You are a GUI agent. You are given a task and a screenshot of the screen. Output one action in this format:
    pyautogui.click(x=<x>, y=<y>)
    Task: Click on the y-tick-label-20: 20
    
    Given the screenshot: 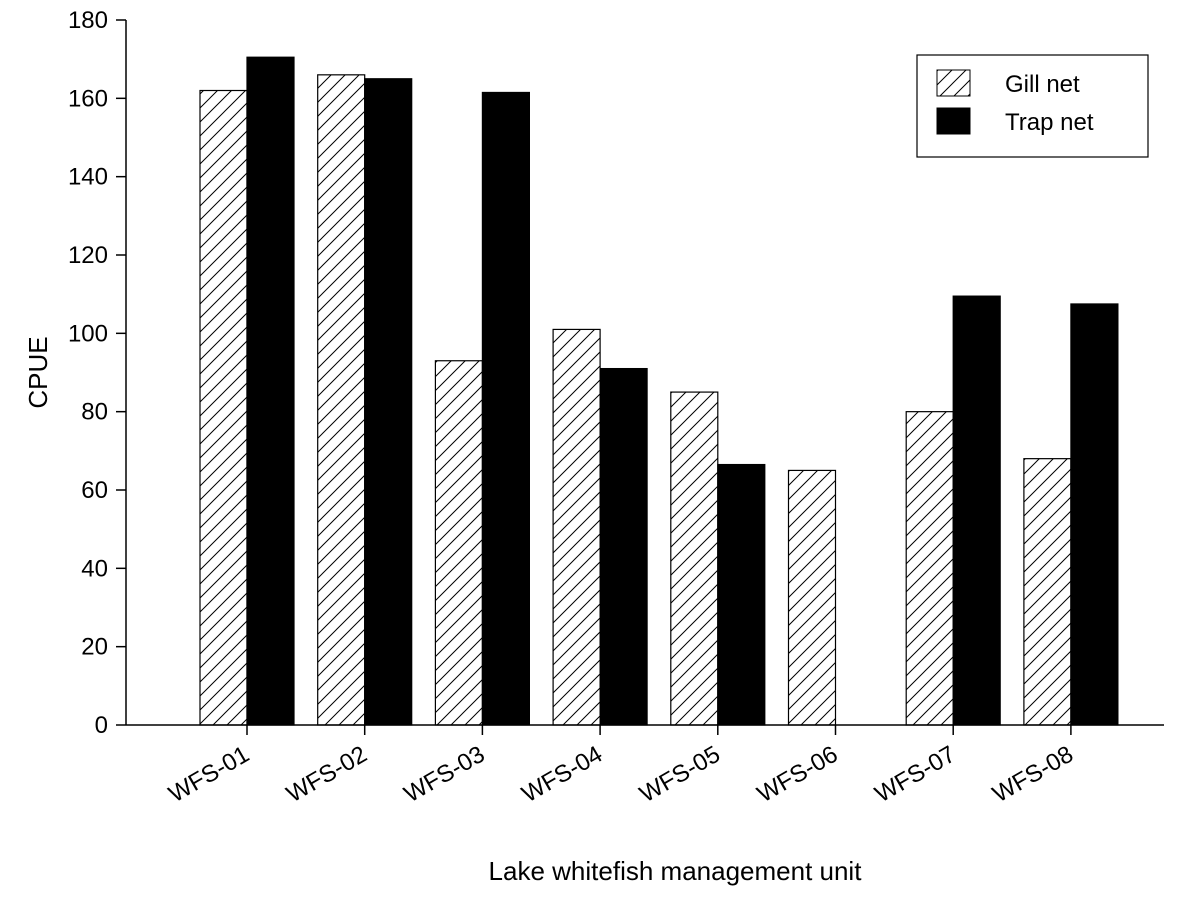 What is the action you would take?
    pyautogui.click(x=94, y=647)
    